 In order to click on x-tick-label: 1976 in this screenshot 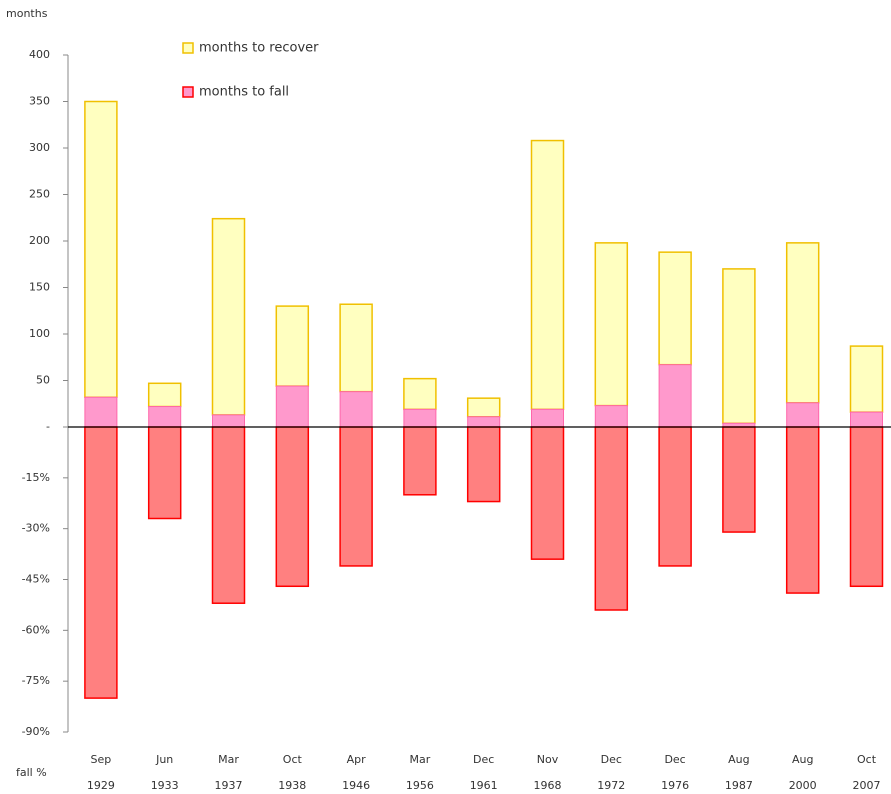, I will do `click(675, 785)`.